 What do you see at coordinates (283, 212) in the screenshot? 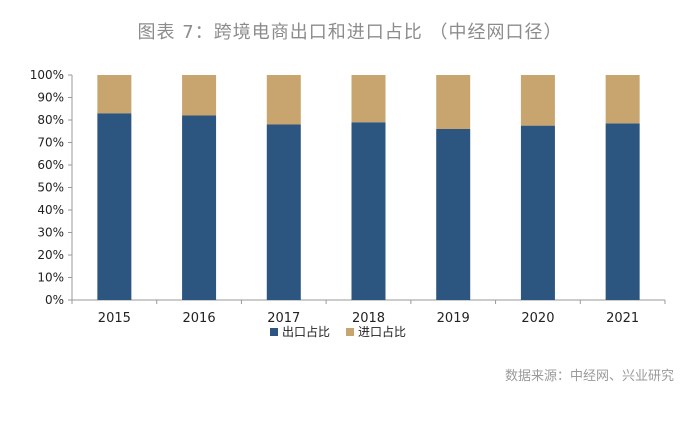
I see `bar-export-2017` at bounding box center [283, 212].